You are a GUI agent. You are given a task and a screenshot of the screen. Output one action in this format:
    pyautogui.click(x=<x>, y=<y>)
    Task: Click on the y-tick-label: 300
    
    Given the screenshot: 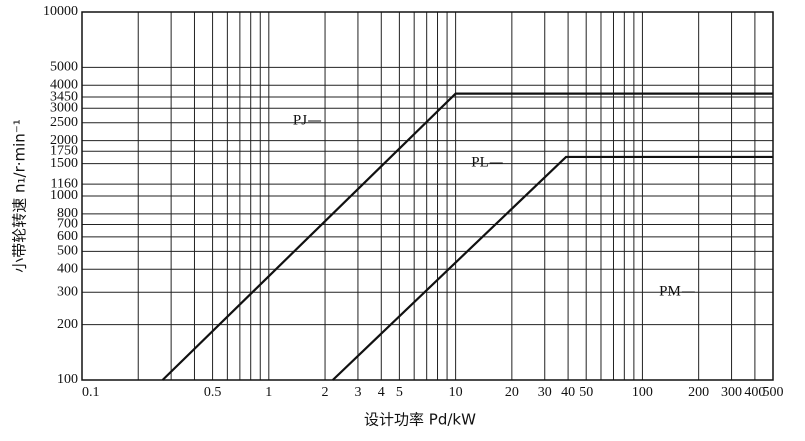 What is the action you would take?
    pyautogui.click(x=67, y=291)
    